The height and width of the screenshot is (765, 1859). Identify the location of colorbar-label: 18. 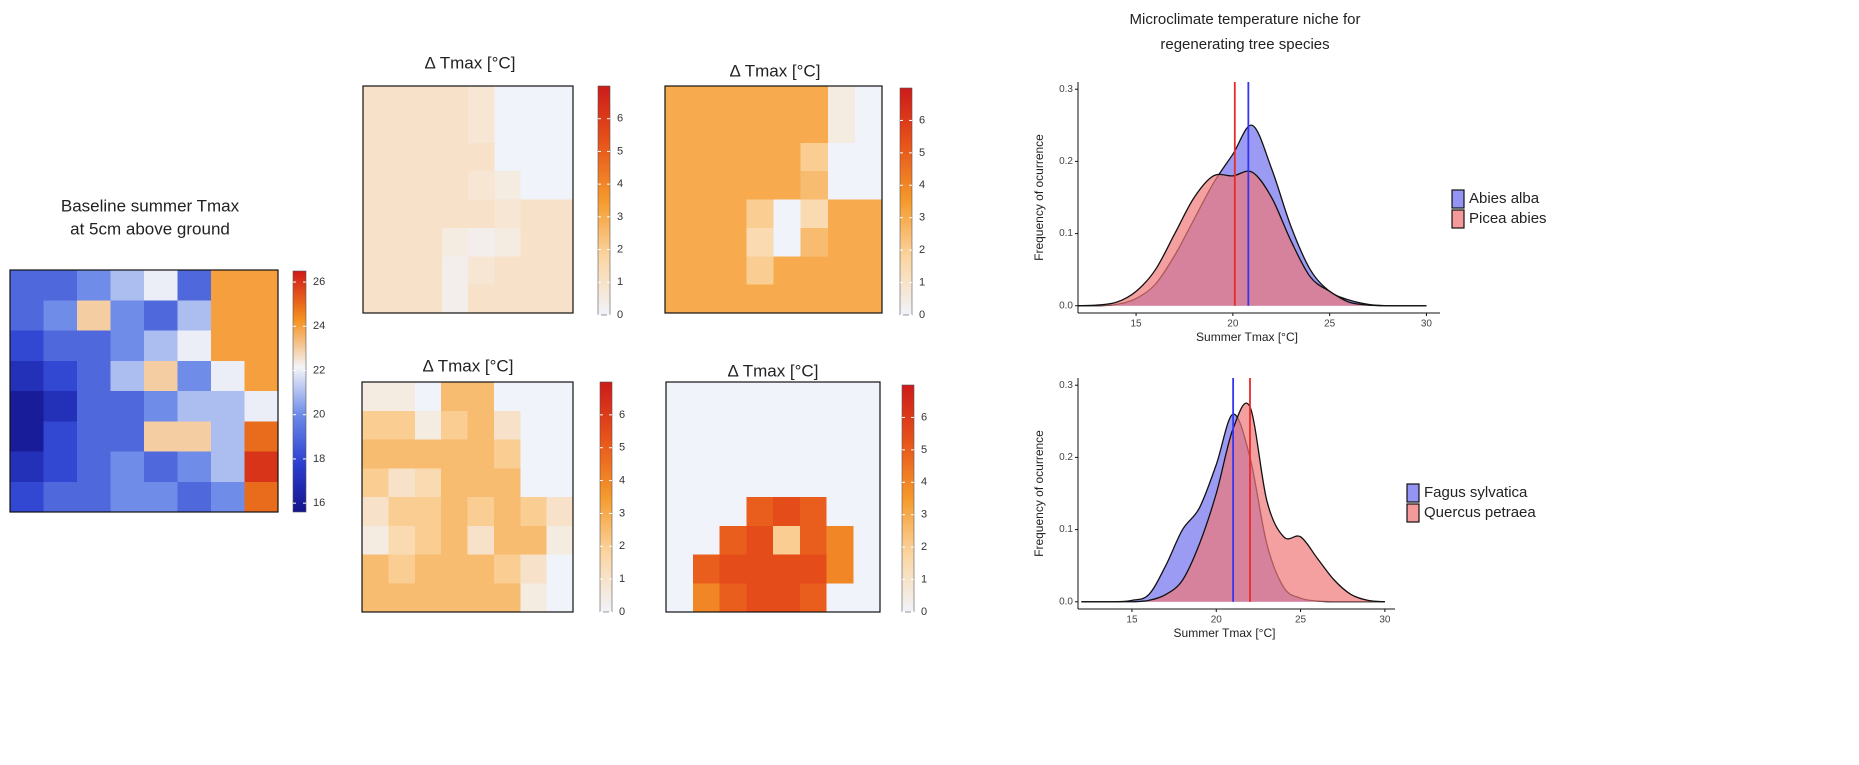
(319, 459).